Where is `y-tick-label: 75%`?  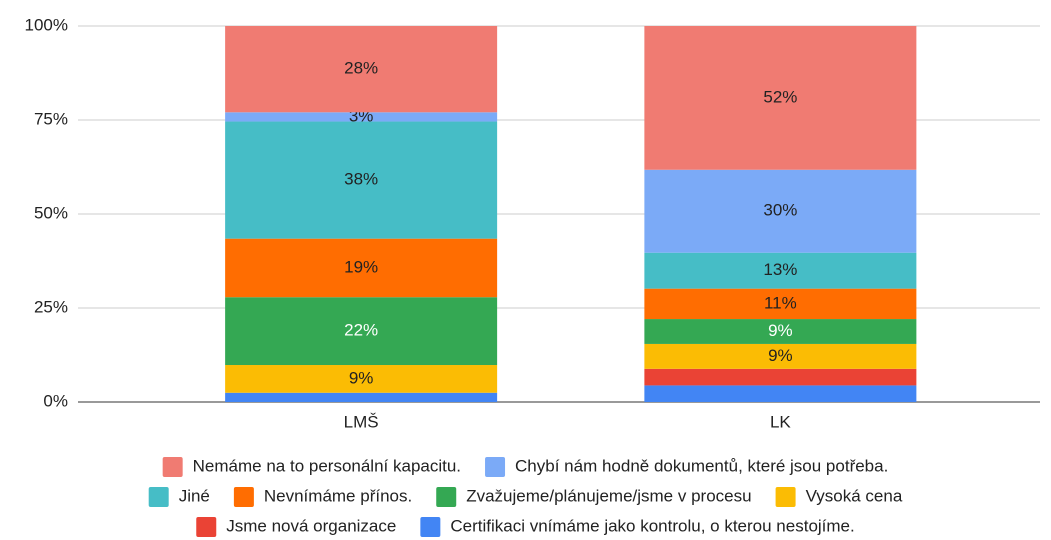 y-tick-label: 75% is located at coordinates (51, 118).